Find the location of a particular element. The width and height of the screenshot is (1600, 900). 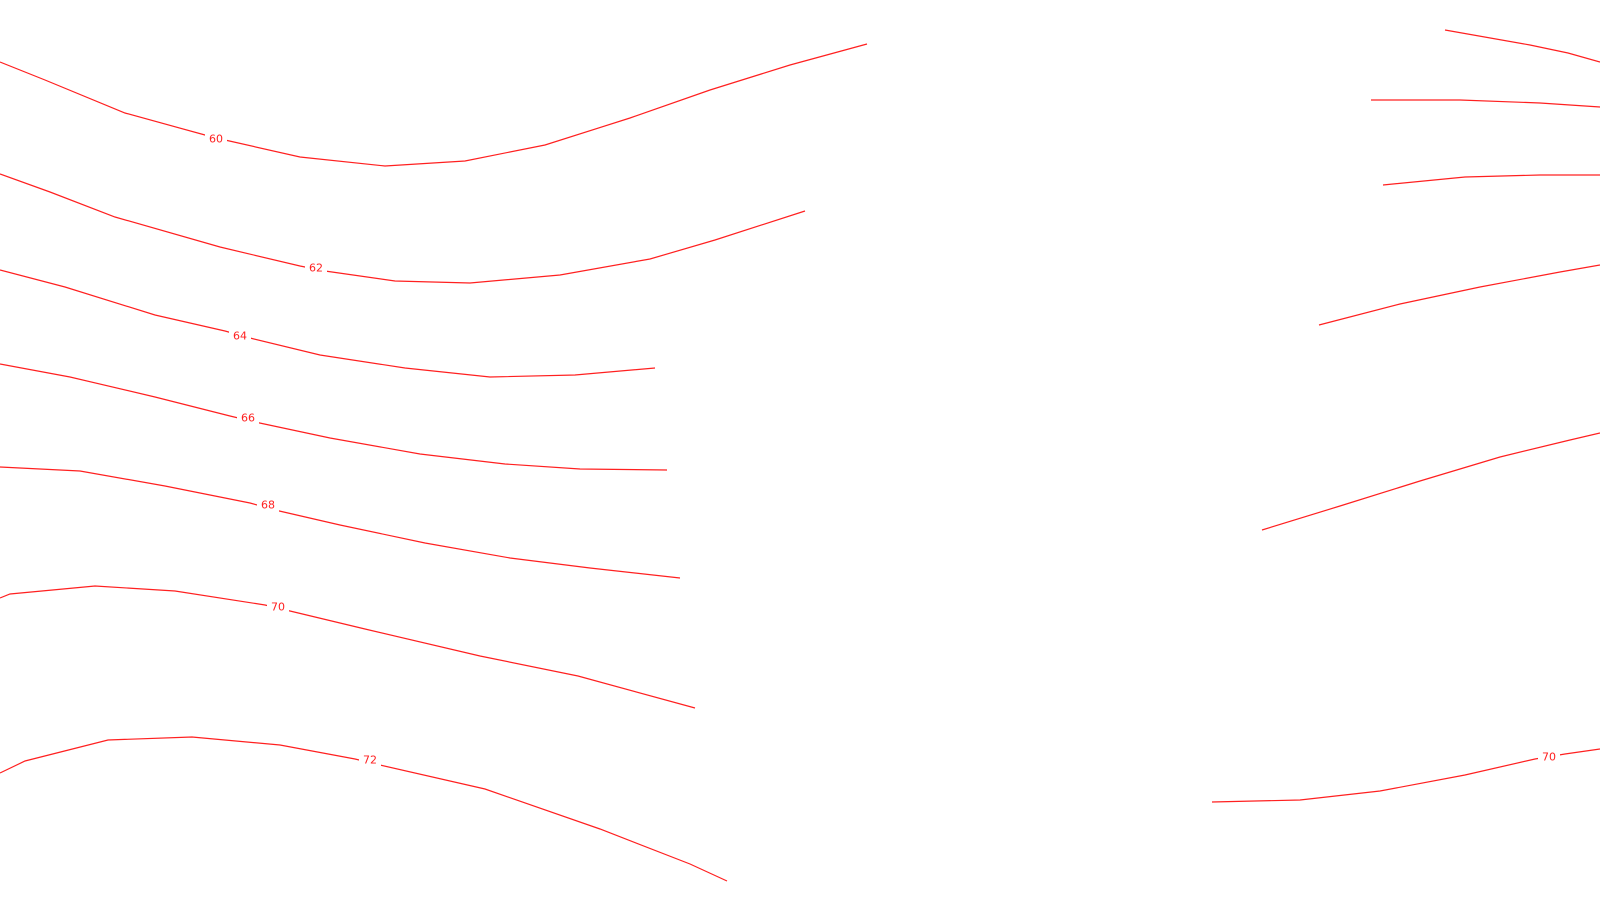

isoline-64-path is located at coordinates (328, 323).